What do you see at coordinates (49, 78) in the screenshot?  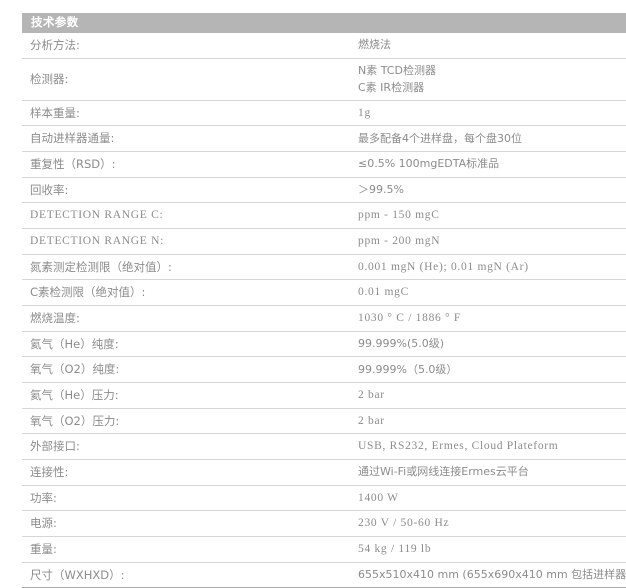 I see `spec-label: 检测器:` at bounding box center [49, 78].